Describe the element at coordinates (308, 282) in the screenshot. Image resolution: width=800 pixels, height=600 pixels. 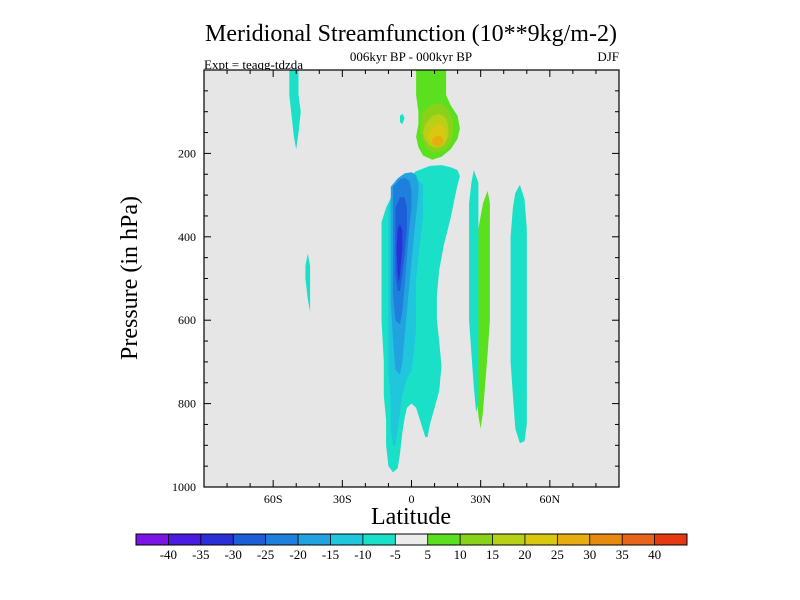
I see `contour-neg-5-45S` at that location.